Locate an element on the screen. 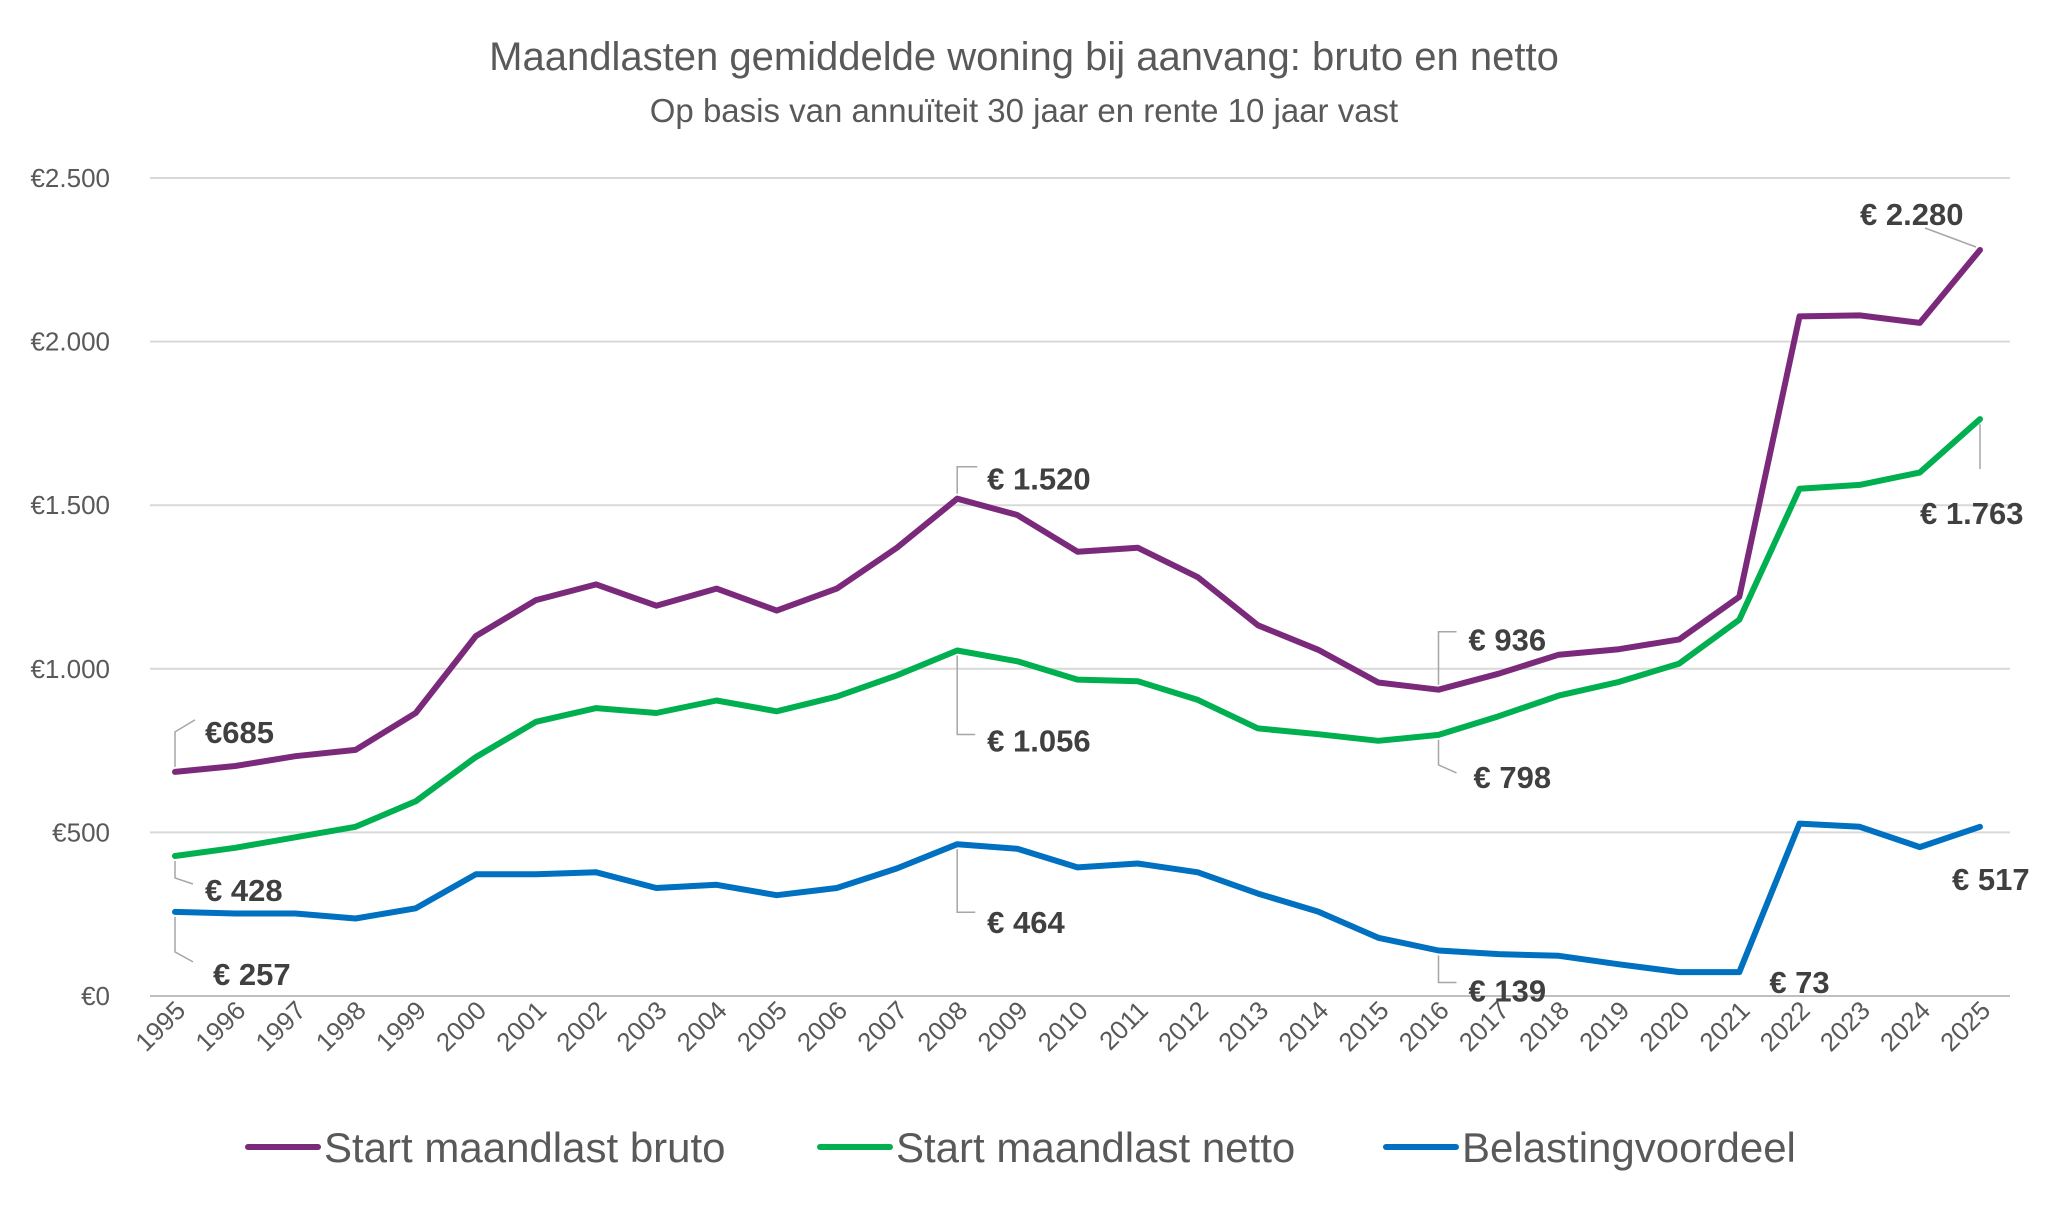 The image size is (2048, 1210). data-label: € 428 is located at coordinates (244, 890).